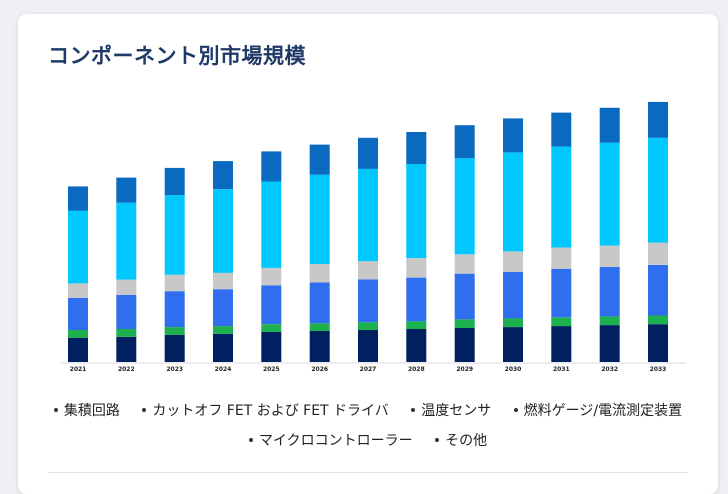 This screenshot has width=728, height=494. What do you see at coordinates (561, 369) in the screenshot?
I see `x-tick-label-2031: 2031` at bounding box center [561, 369].